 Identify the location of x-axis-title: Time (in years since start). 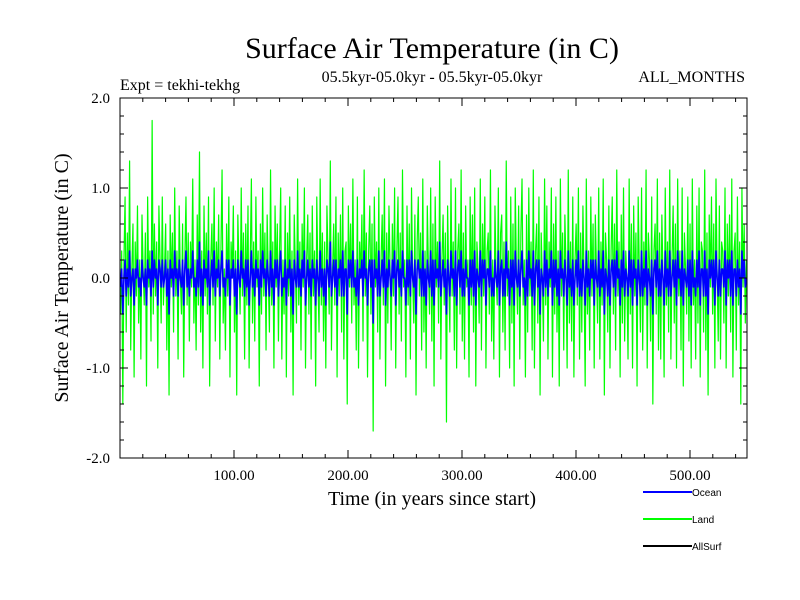
(432, 499).